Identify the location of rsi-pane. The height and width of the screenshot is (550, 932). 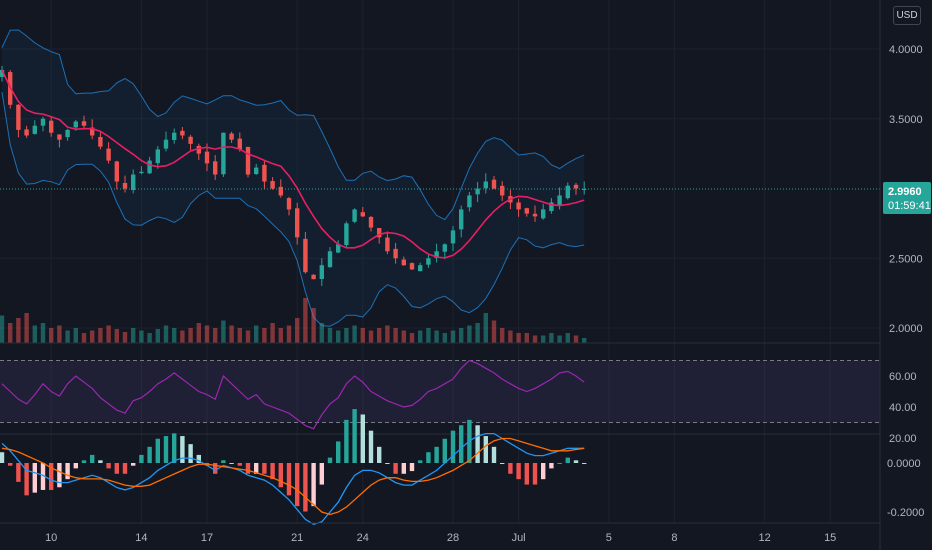
(440, 394).